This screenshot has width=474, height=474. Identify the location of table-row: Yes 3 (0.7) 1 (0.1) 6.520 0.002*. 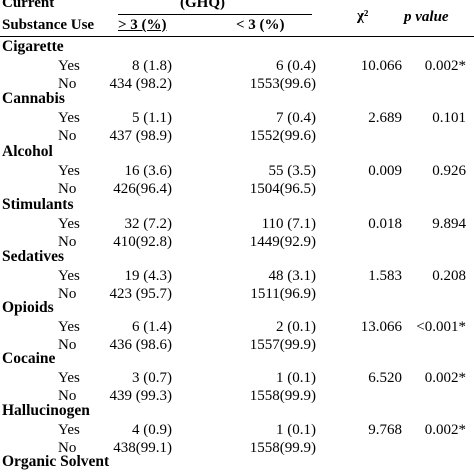
(237, 378).